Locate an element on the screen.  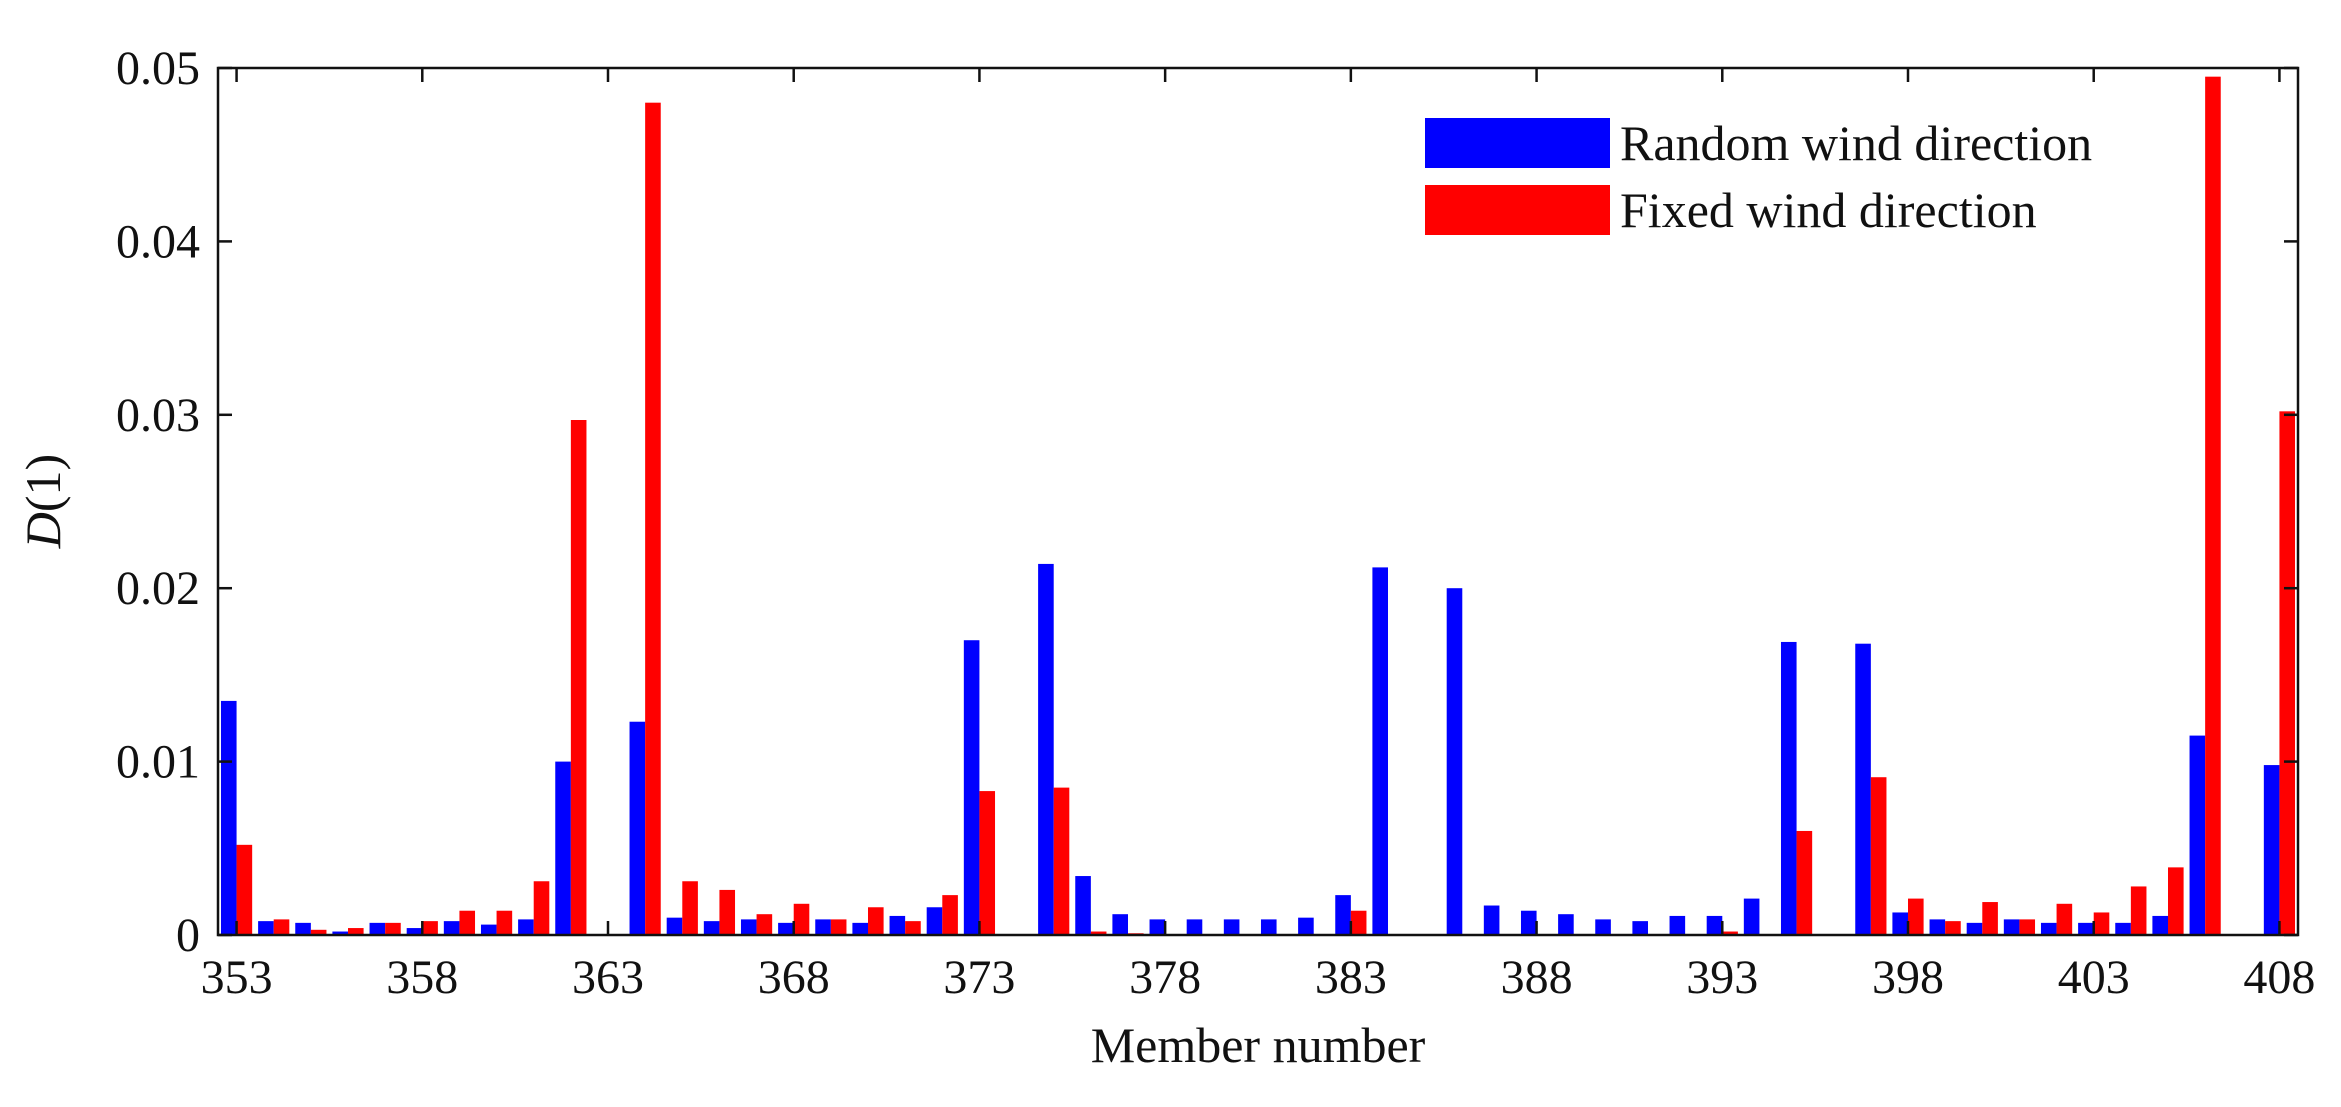
y-tick-label: 0.05 is located at coordinates (158, 68).